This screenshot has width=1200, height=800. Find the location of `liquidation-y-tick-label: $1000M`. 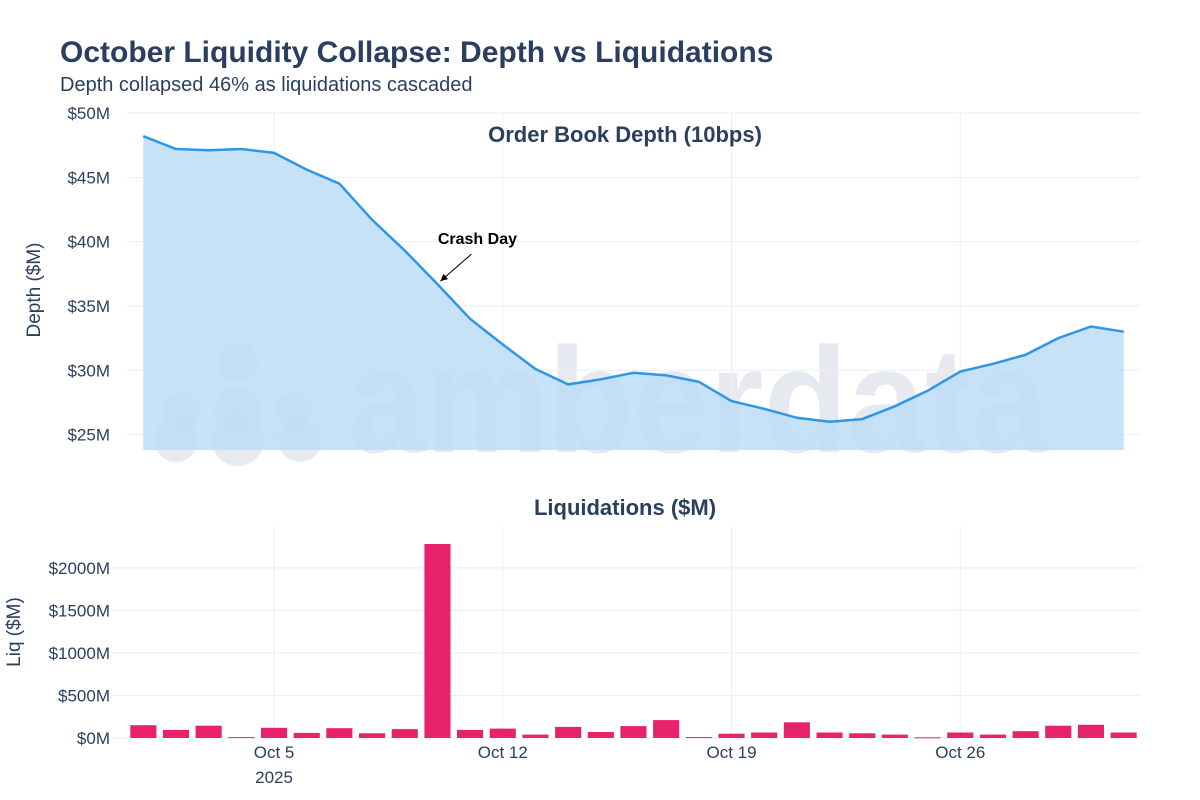

liquidation-y-tick-label: $1000M is located at coordinates (79, 653).